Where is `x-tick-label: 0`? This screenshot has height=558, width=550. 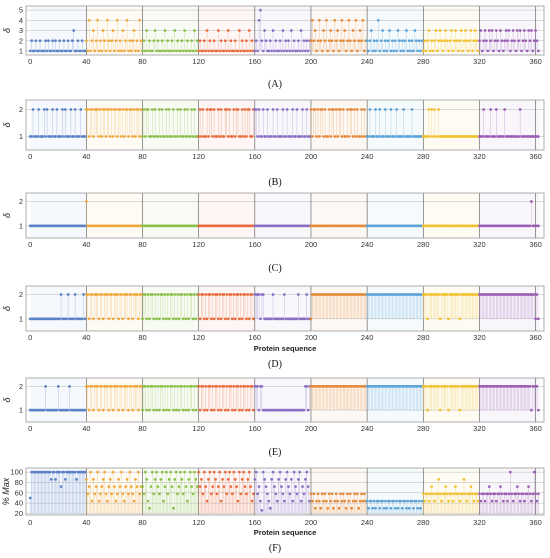
x-tick-label: 0 is located at coordinates (30, 61).